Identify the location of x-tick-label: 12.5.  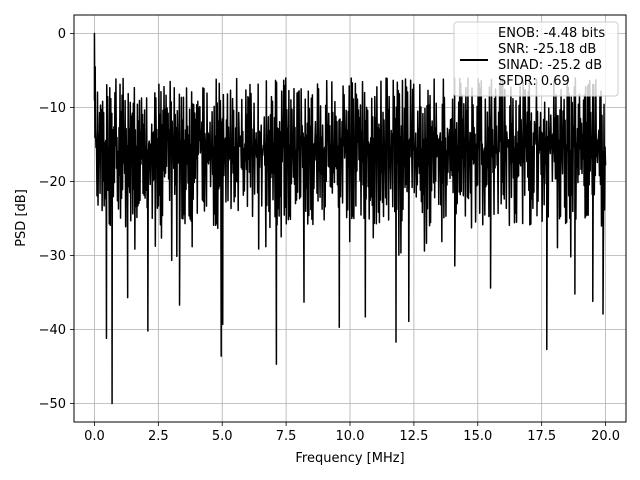
(413, 436).